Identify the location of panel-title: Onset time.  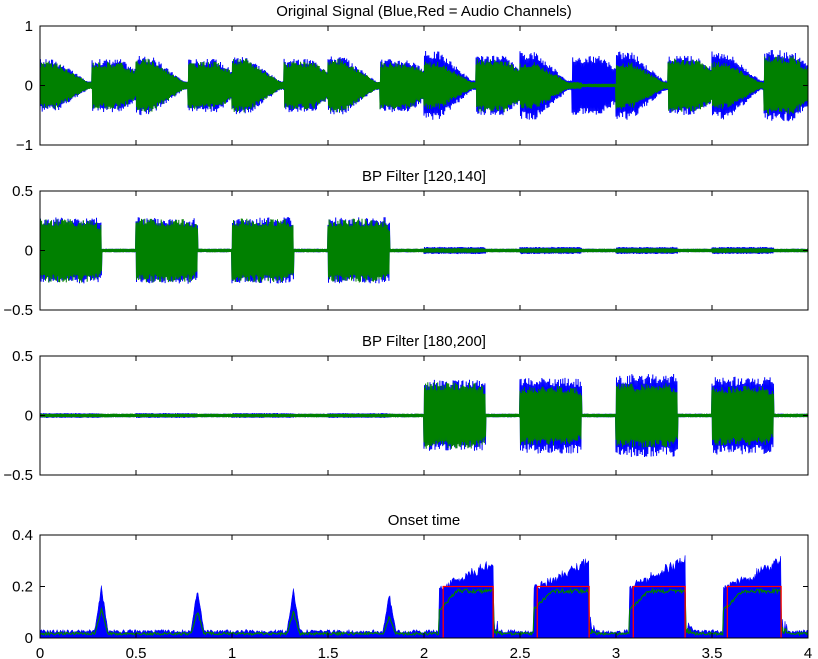
(424, 520).